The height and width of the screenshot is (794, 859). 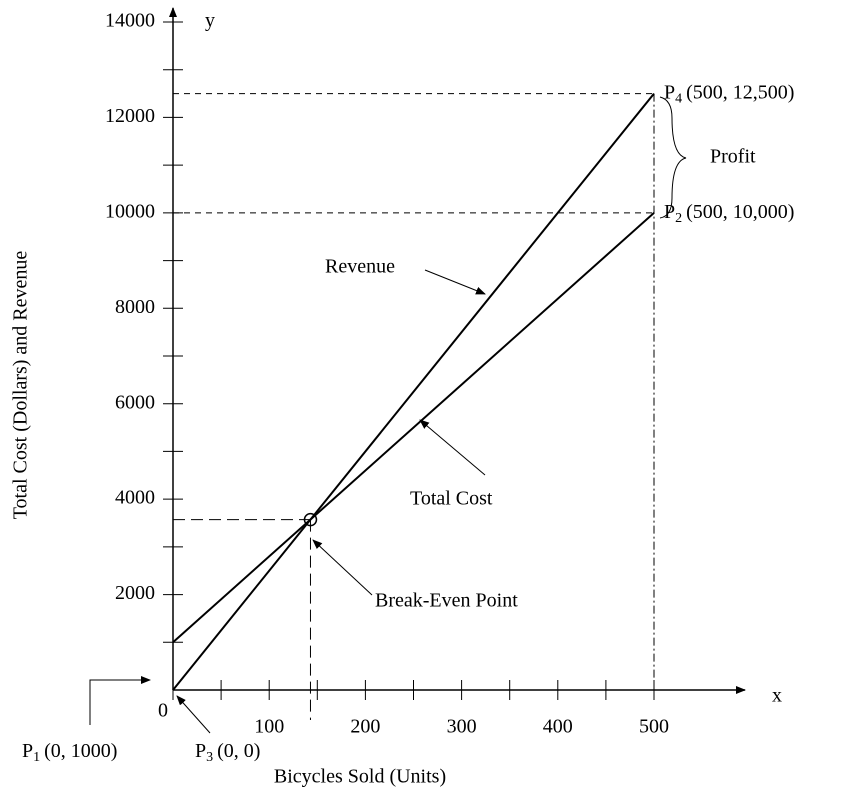 I want to click on x-tick-label: 0, so click(x=163, y=711).